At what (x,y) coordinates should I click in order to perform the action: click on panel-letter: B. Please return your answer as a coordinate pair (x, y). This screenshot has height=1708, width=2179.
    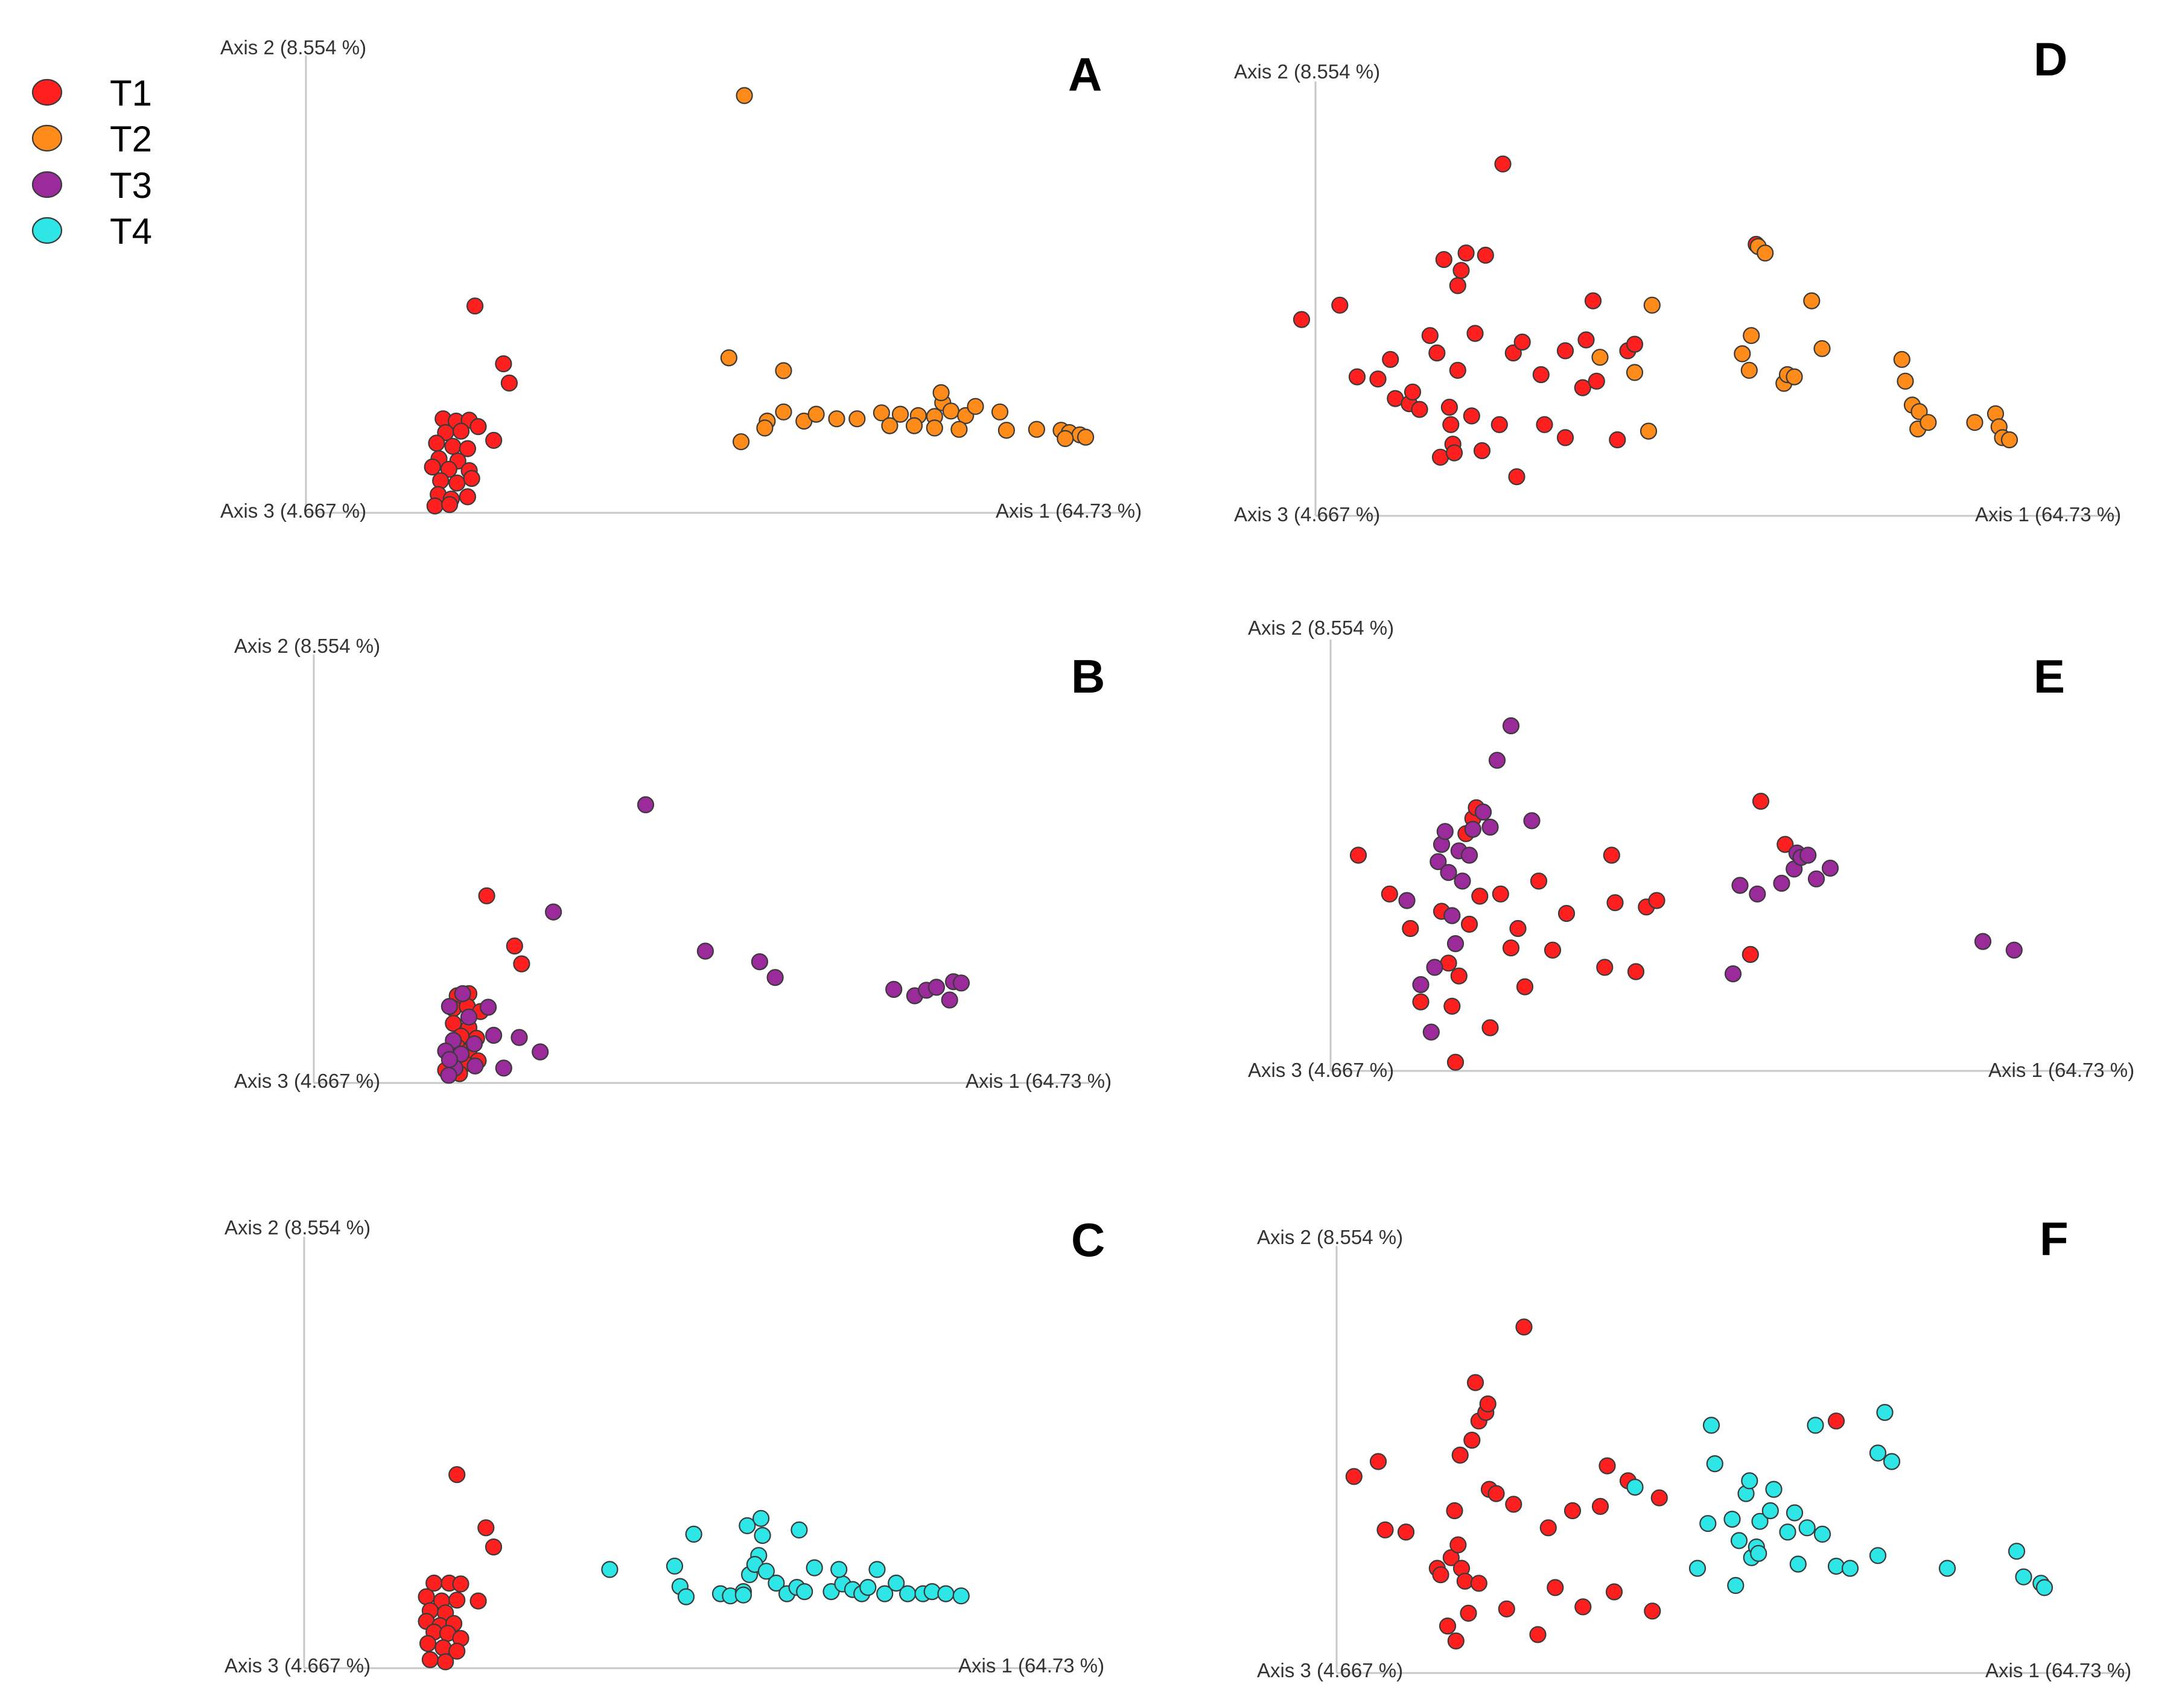
    Looking at the image, I should click on (1088, 677).